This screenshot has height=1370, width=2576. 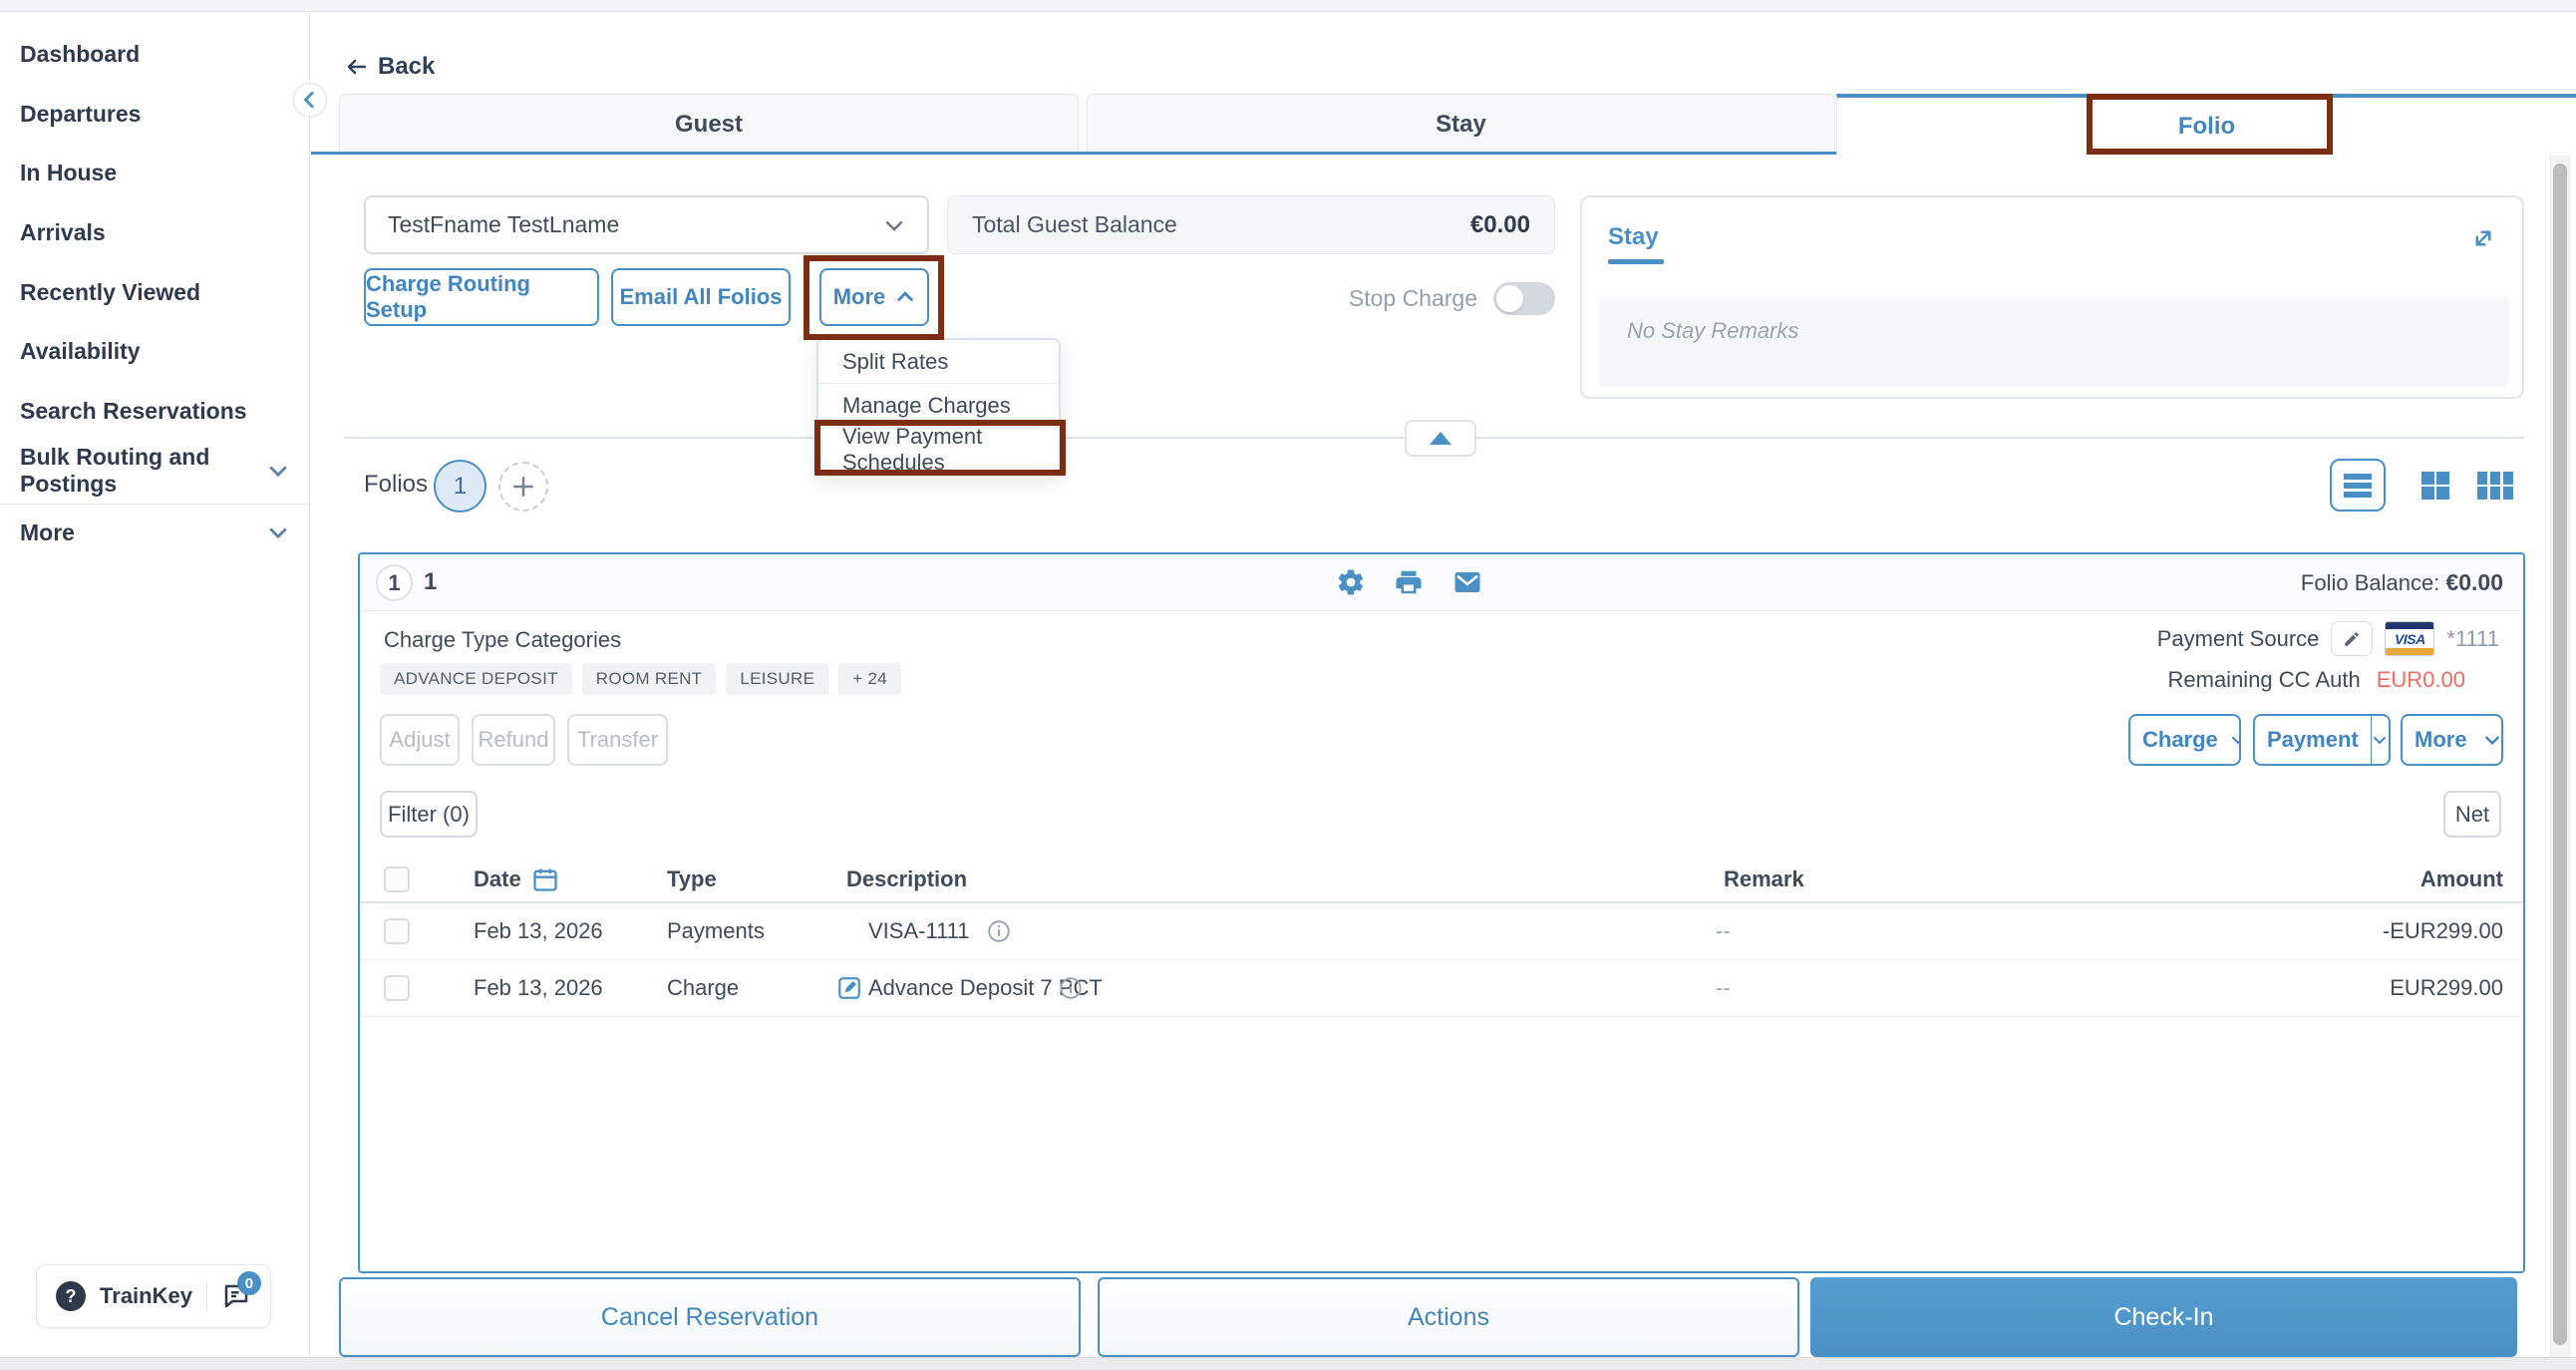 What do you see at coordinates (938, 362) in the screenshot?
I see `menu-item-split-rates: Split Rates` at bounding box center [938, 362].